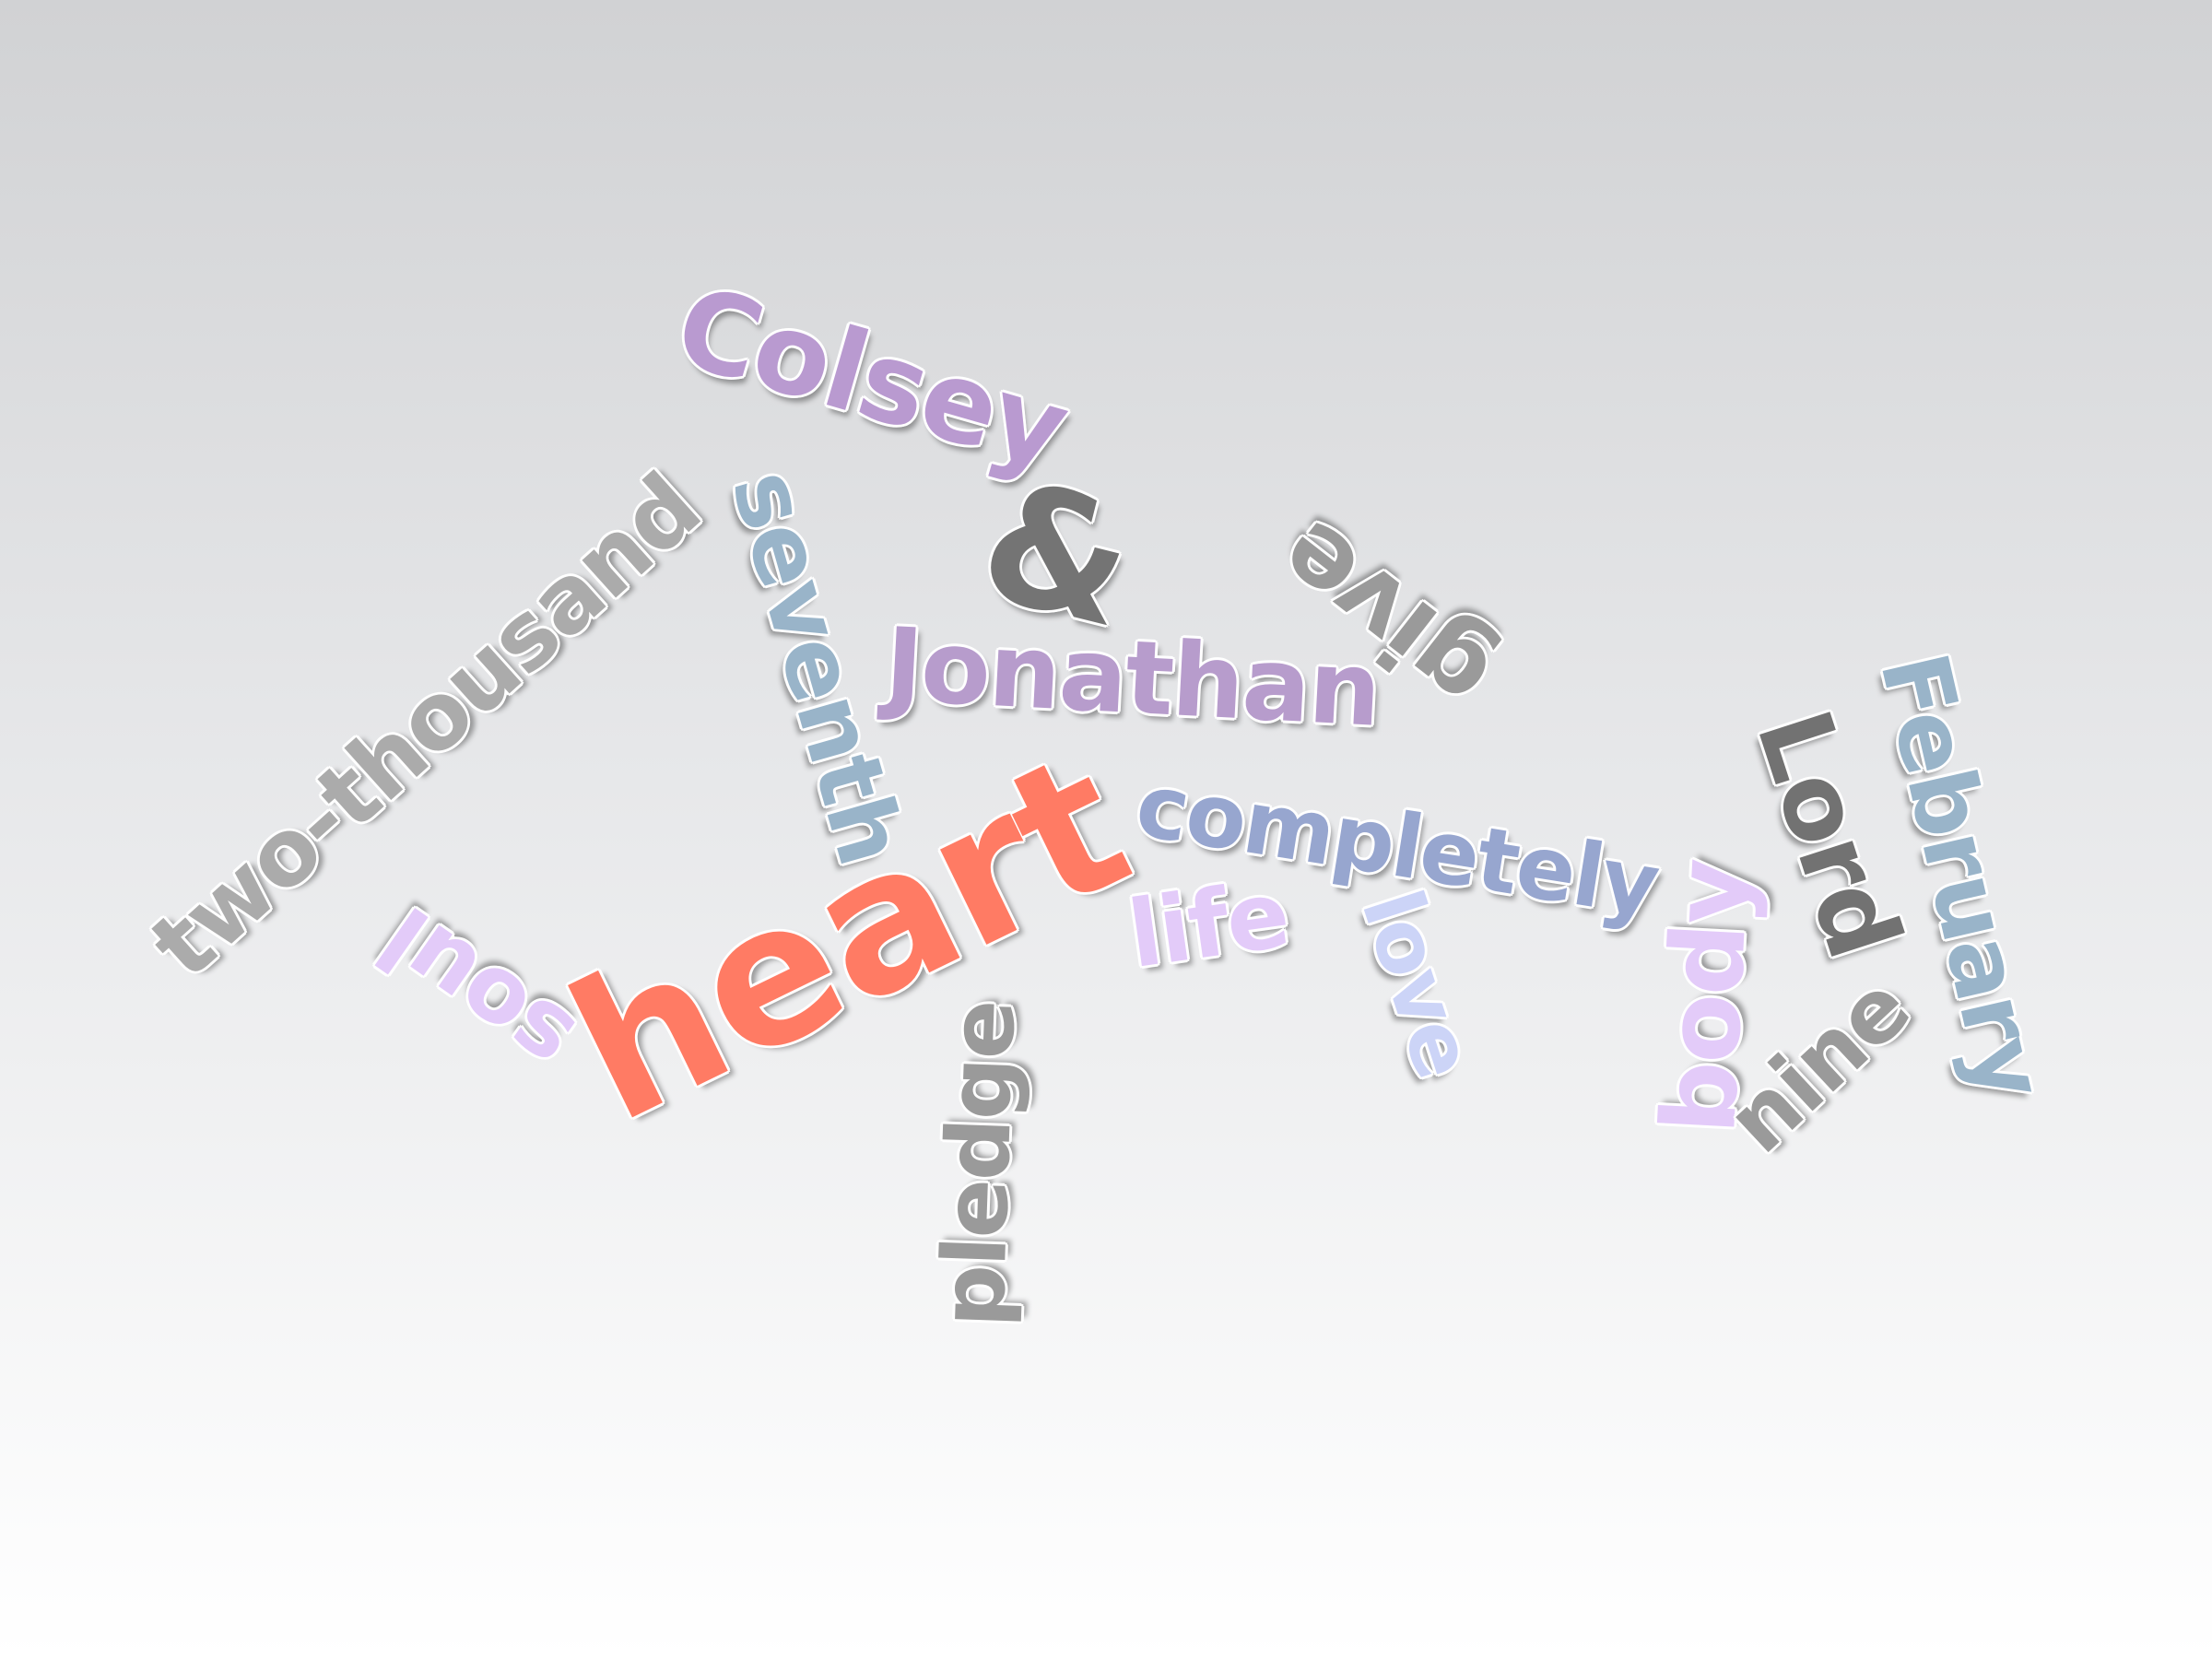  What do you see at coordinates (871, 378) in the screenshot?
I see `word-colsey: Colsey` at bounding box center [871, 378].